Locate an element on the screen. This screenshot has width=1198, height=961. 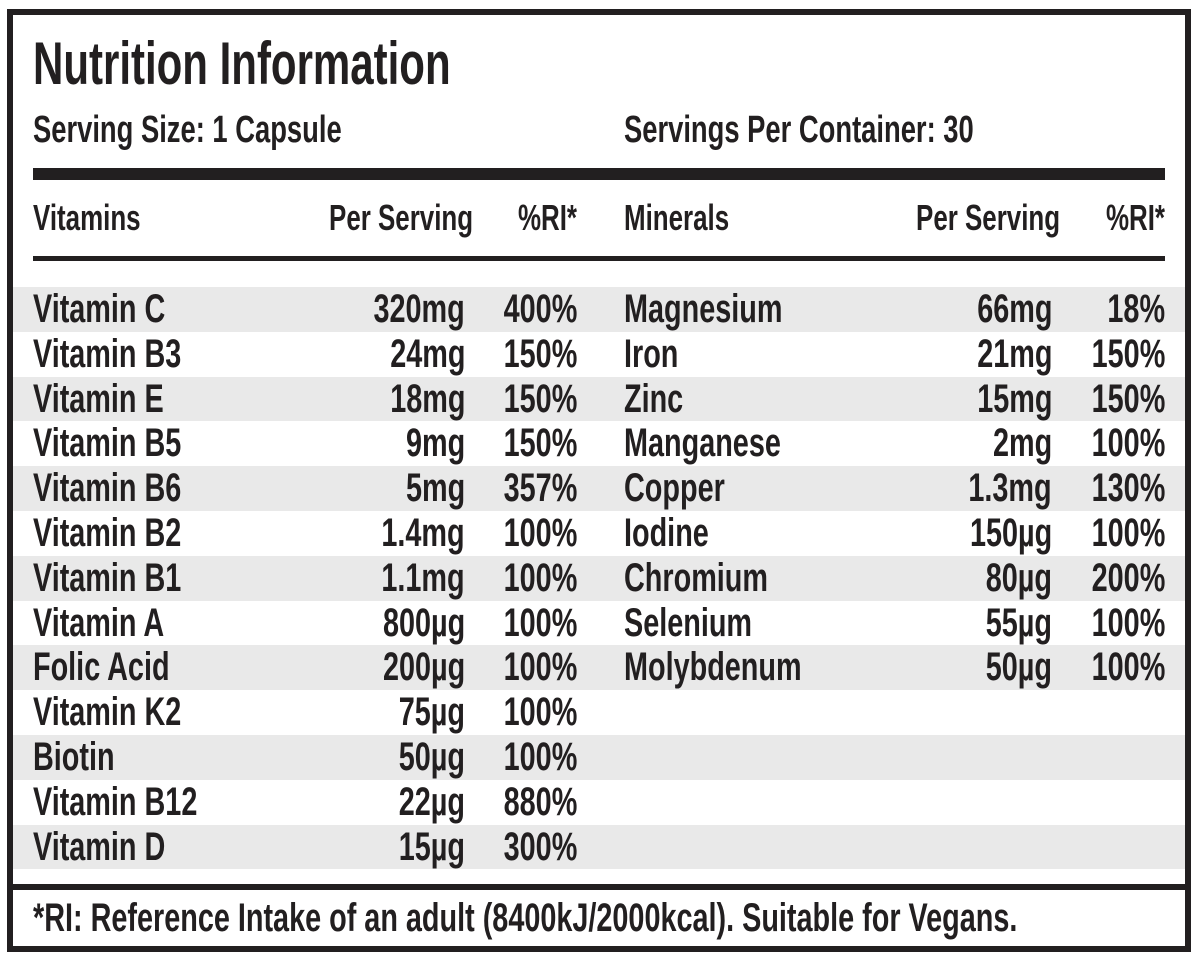
vitamins-per-serving-header: Per Serving is located at coordinates (373, 218).